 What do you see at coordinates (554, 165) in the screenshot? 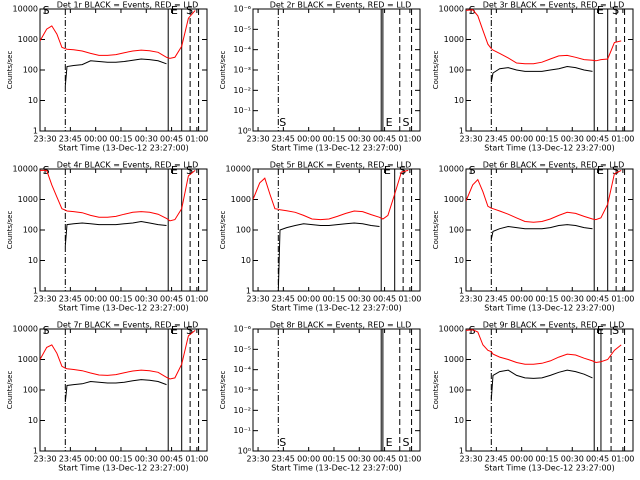
I see `panel-title: Det 6r BLACK = Events, RED = LLD` at bounding box center [554, 165].